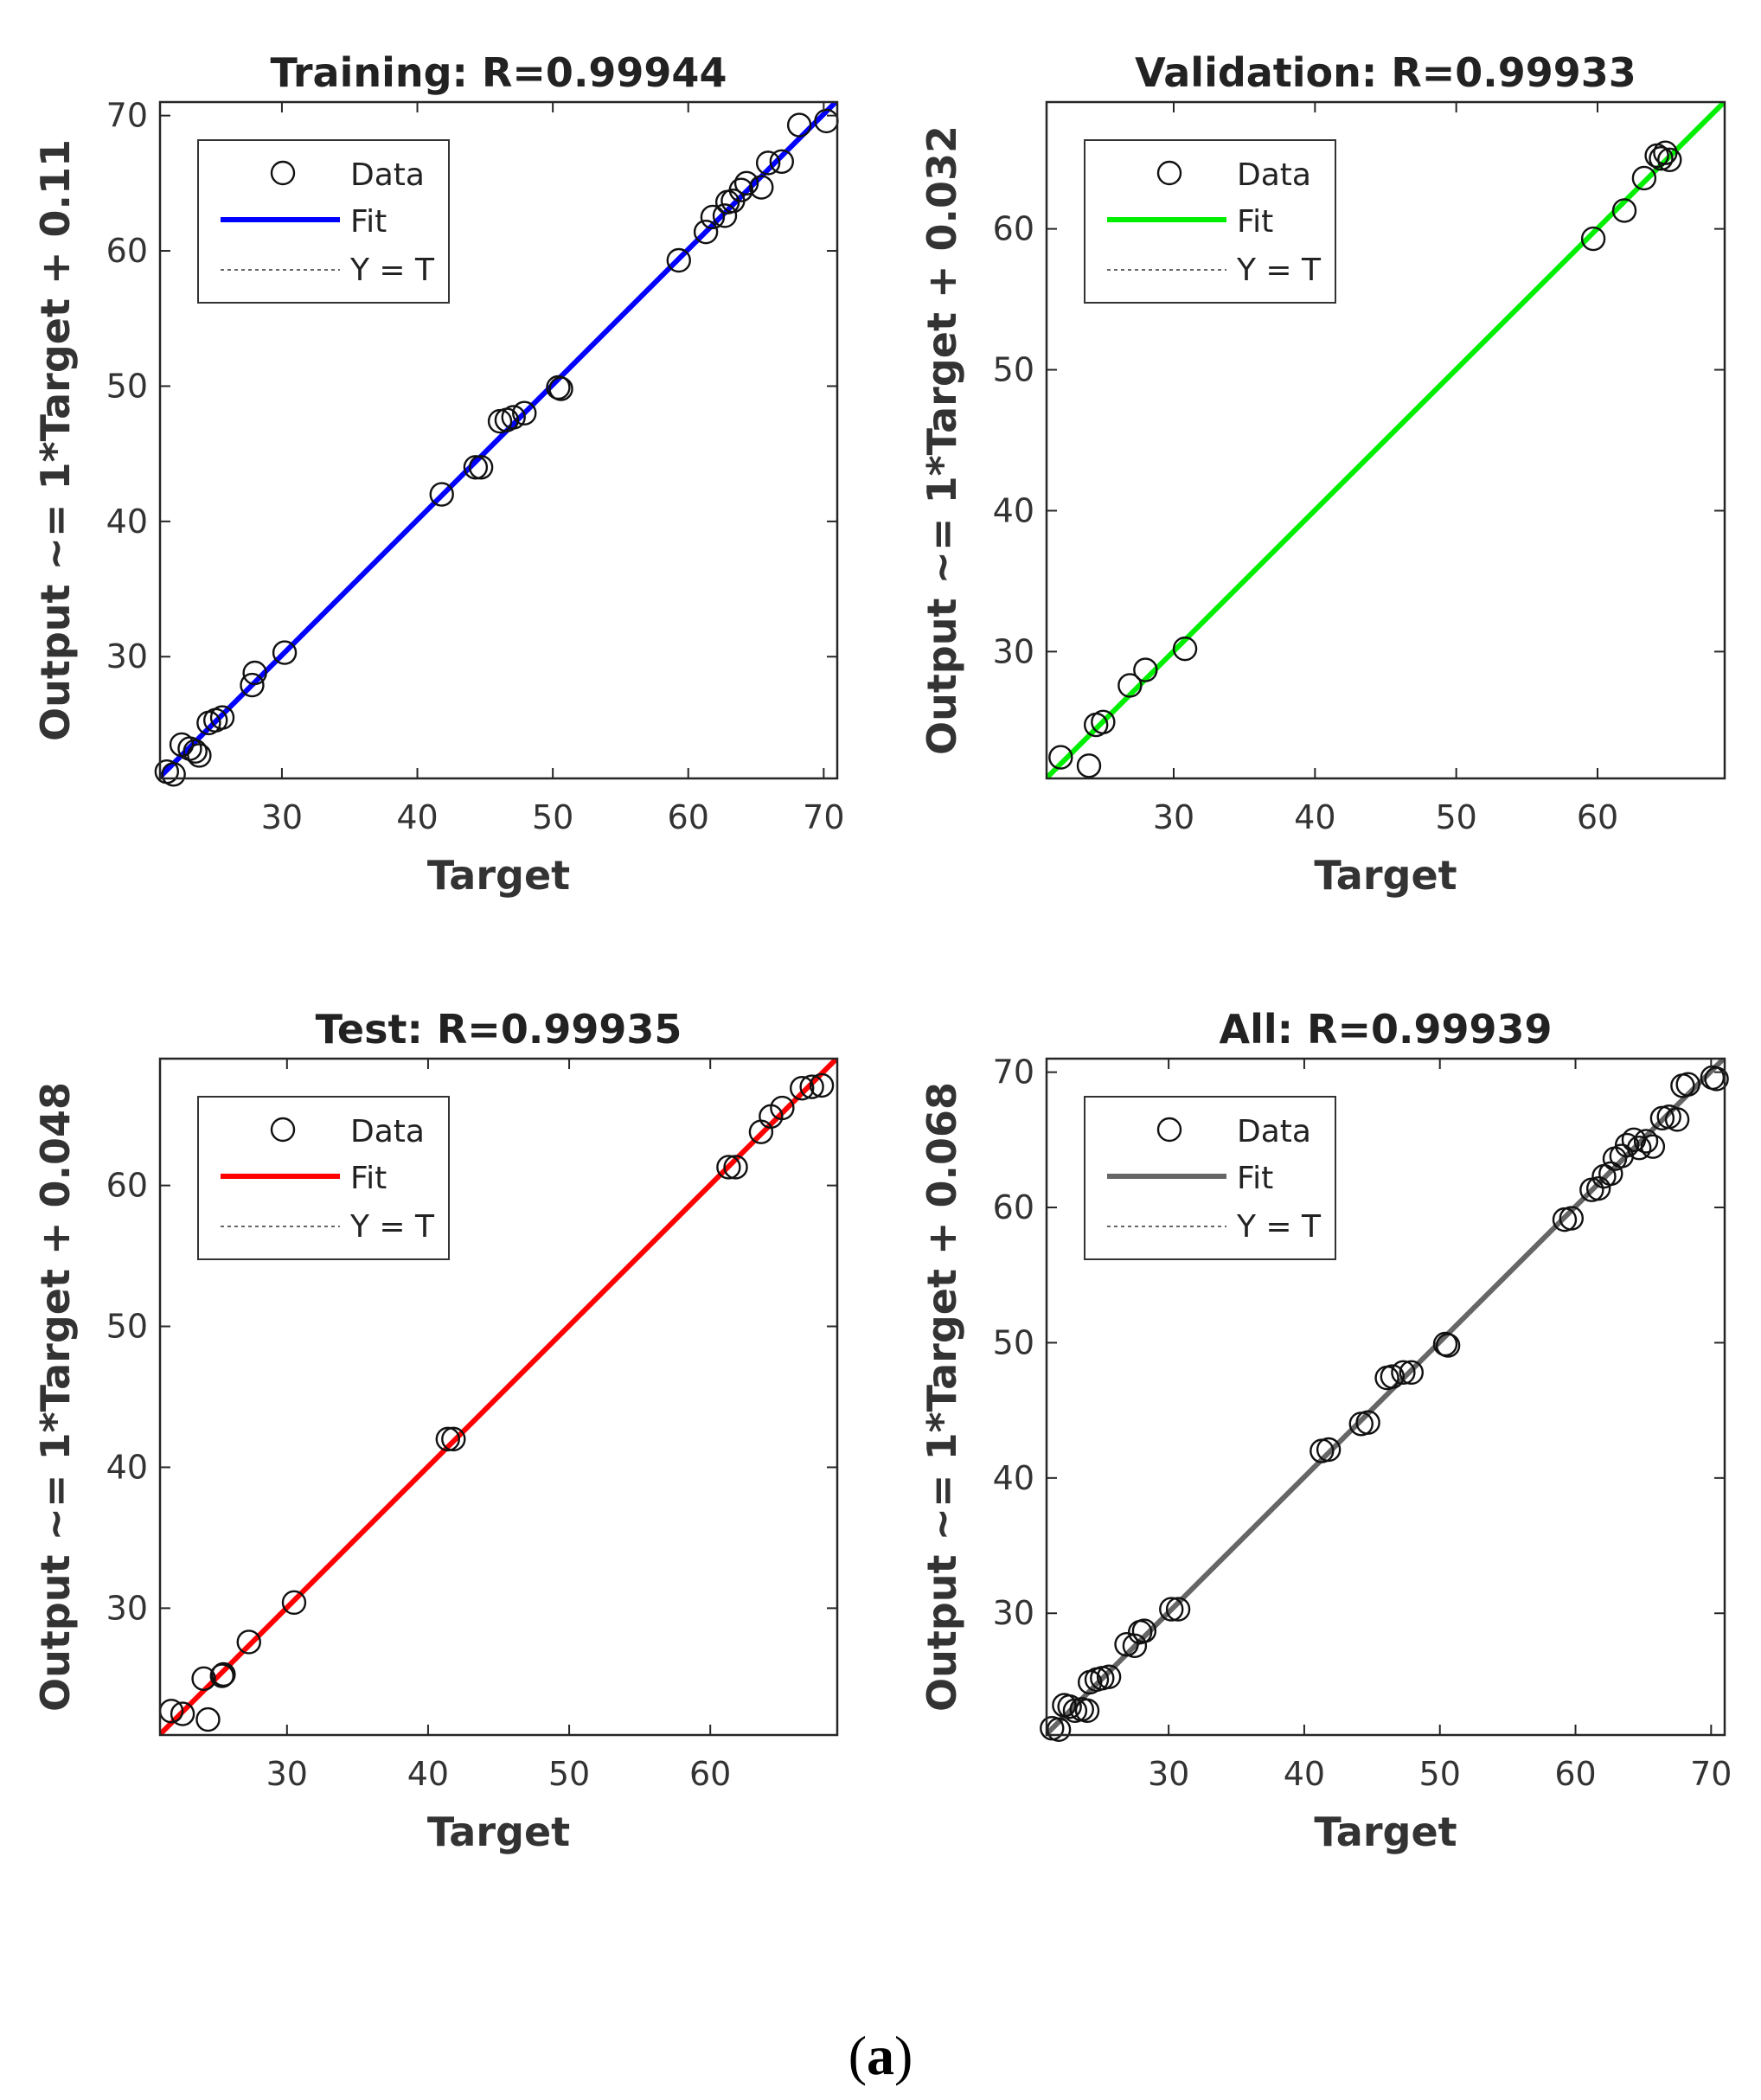  Describe the element at coordinates (1385, 1029) in the screenshot. I see `chart-title: All: R=0.99939` at that location.